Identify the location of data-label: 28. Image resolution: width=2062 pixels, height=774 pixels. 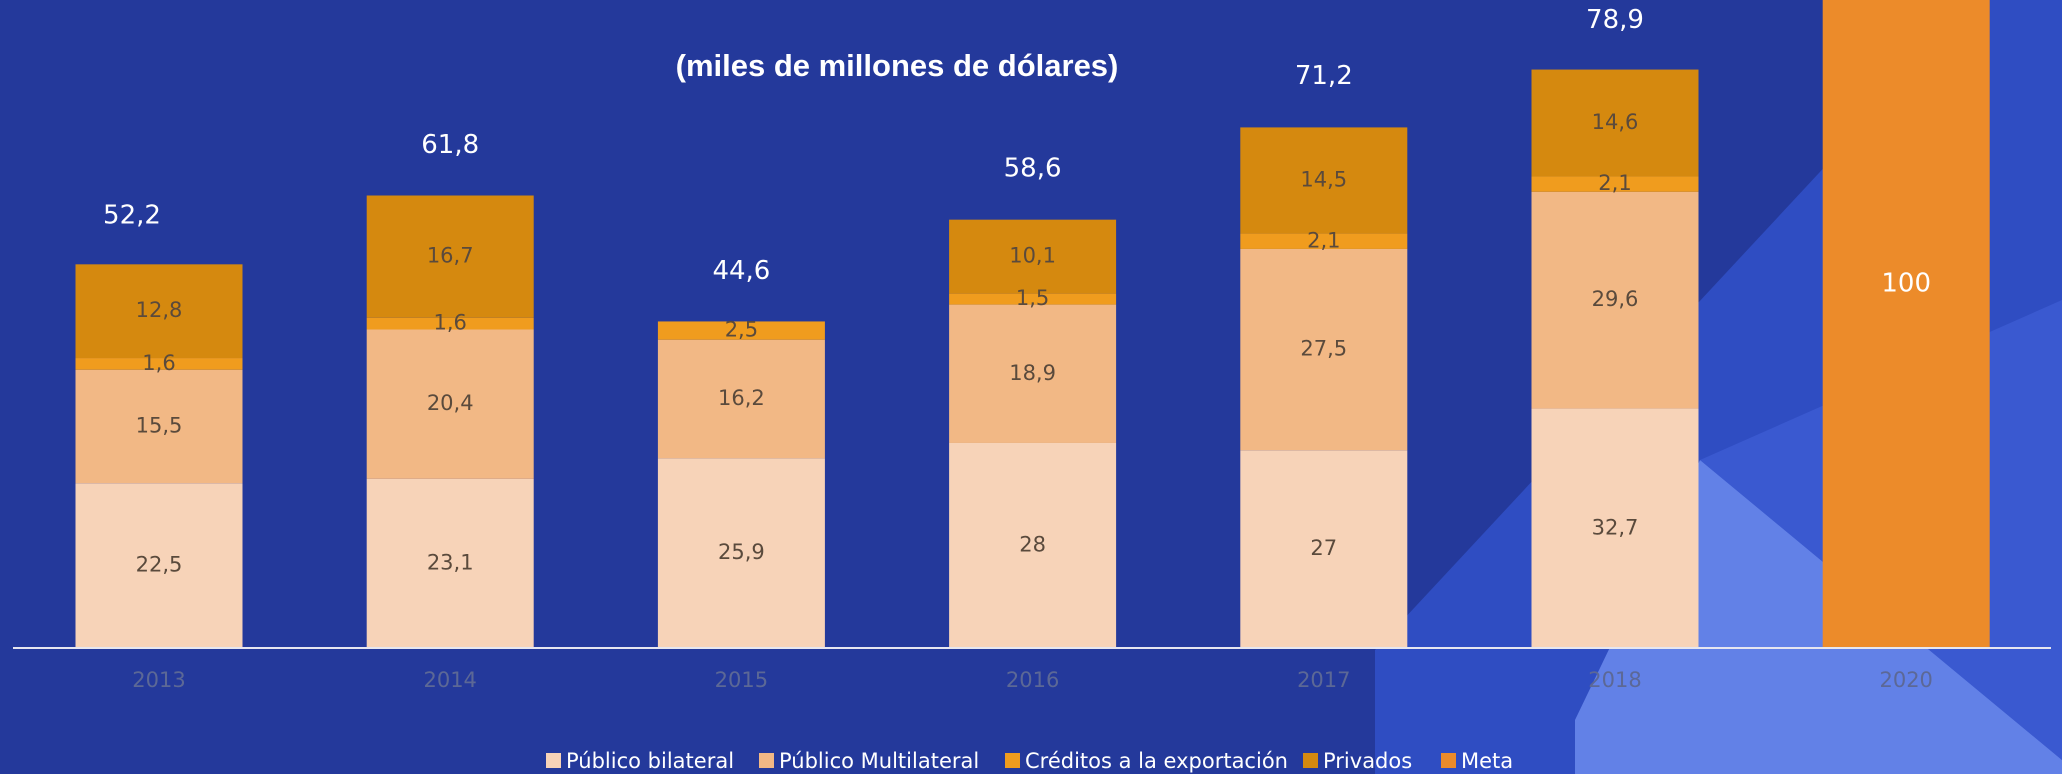
(1032, 544).